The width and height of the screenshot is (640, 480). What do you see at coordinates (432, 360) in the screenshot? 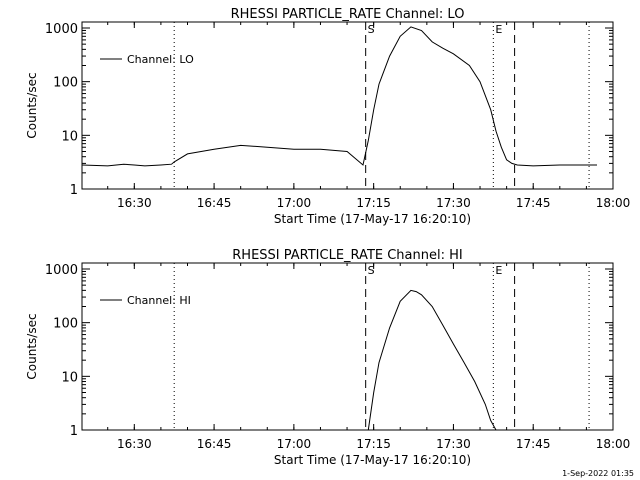
I see `series-line` at bounding box center [432, 360].